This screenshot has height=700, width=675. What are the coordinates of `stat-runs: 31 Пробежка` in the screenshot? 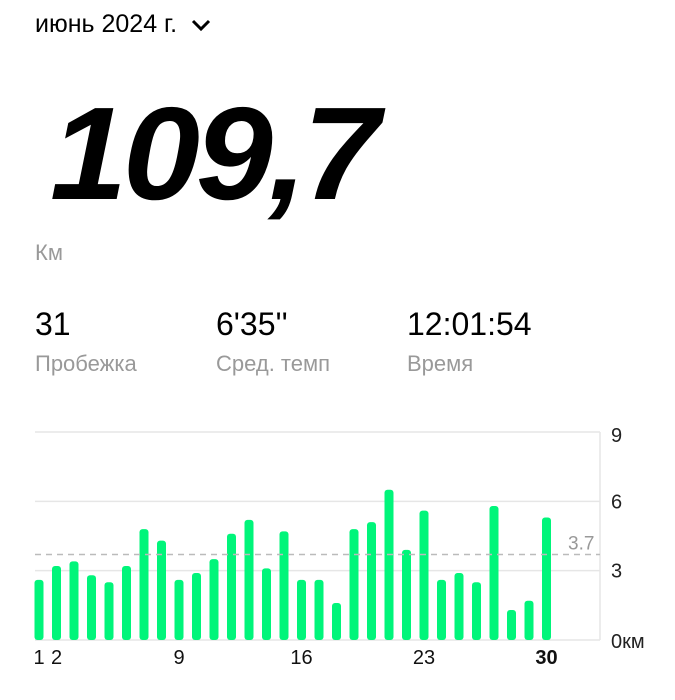 It's located at (86, 341).